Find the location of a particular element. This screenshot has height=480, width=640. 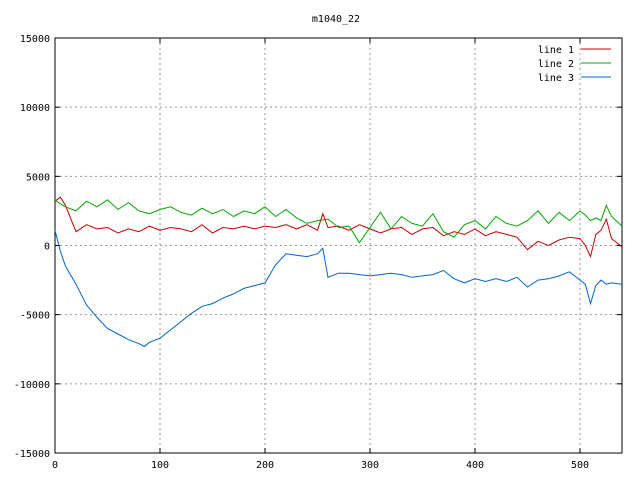

legend-label-3: line 3 is located at coordinates (556, 78).